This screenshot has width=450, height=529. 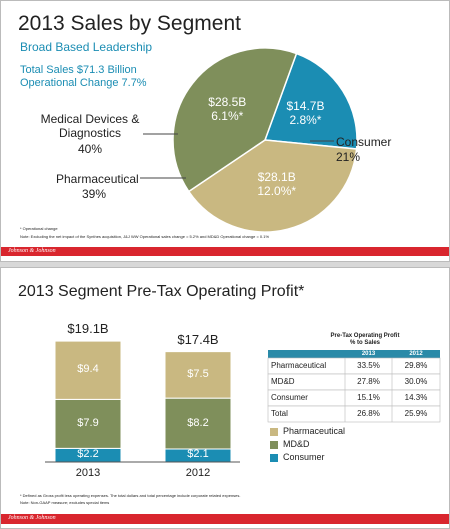 I want to click on pie-category-label: Pharmaceutical, so click(x=97, y=179).